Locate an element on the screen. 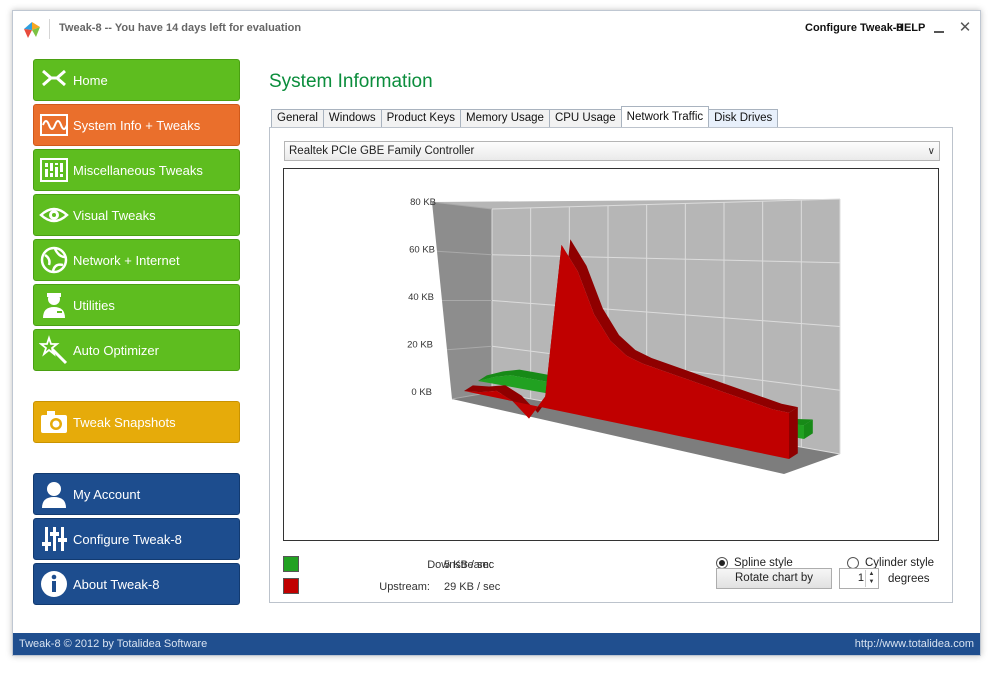 This screenshot has width=1001, height=676. degrees-stepper: 1 ▲ ▼ is located at coordinates (859, 578).